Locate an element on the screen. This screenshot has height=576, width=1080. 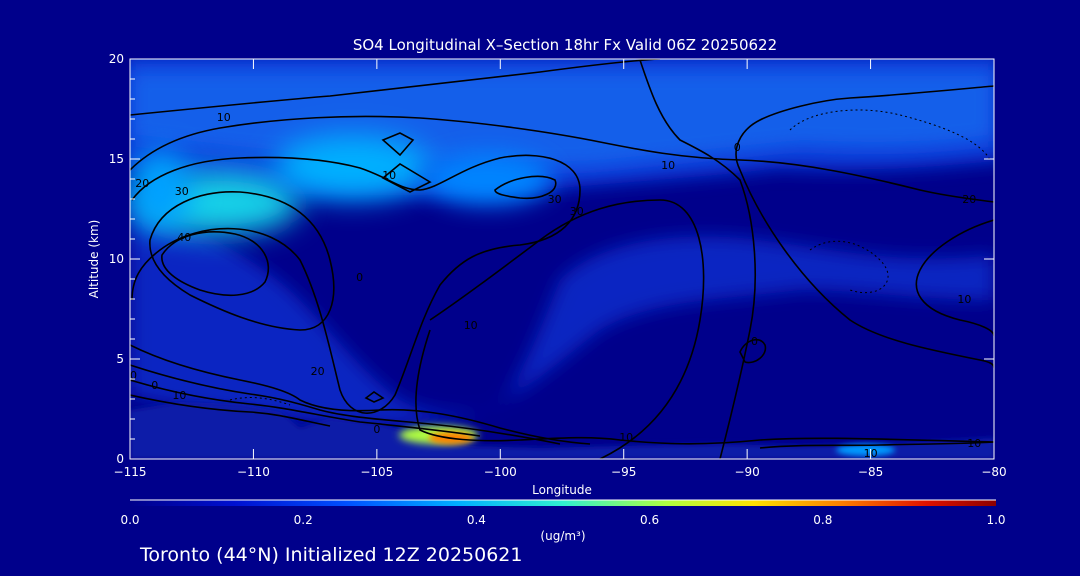
contour-line-small-loop-c is located at coordinates (525, 187).